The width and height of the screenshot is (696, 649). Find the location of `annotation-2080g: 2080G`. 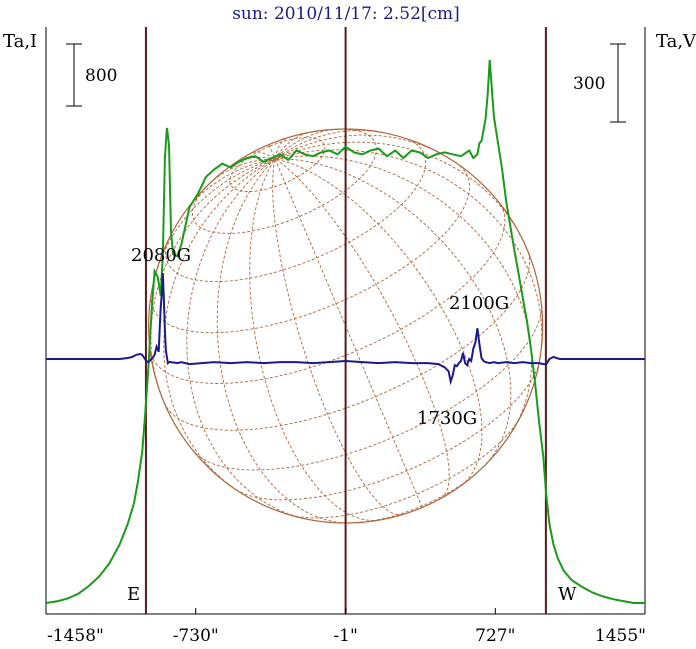

annotation-2080g: 2080G is located at coordinates (161, 255).